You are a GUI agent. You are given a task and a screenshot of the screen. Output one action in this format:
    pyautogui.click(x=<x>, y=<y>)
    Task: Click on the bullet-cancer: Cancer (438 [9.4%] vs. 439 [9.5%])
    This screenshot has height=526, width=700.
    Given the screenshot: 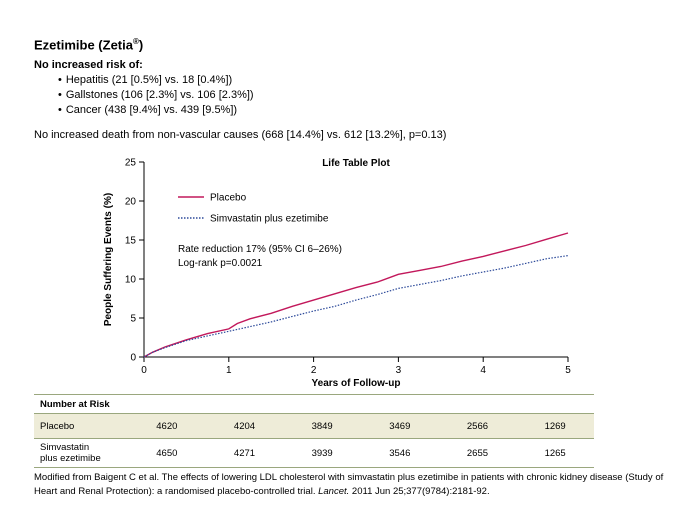 What is the action you would take?
    pyautogui.click(x=156, y=110)
    